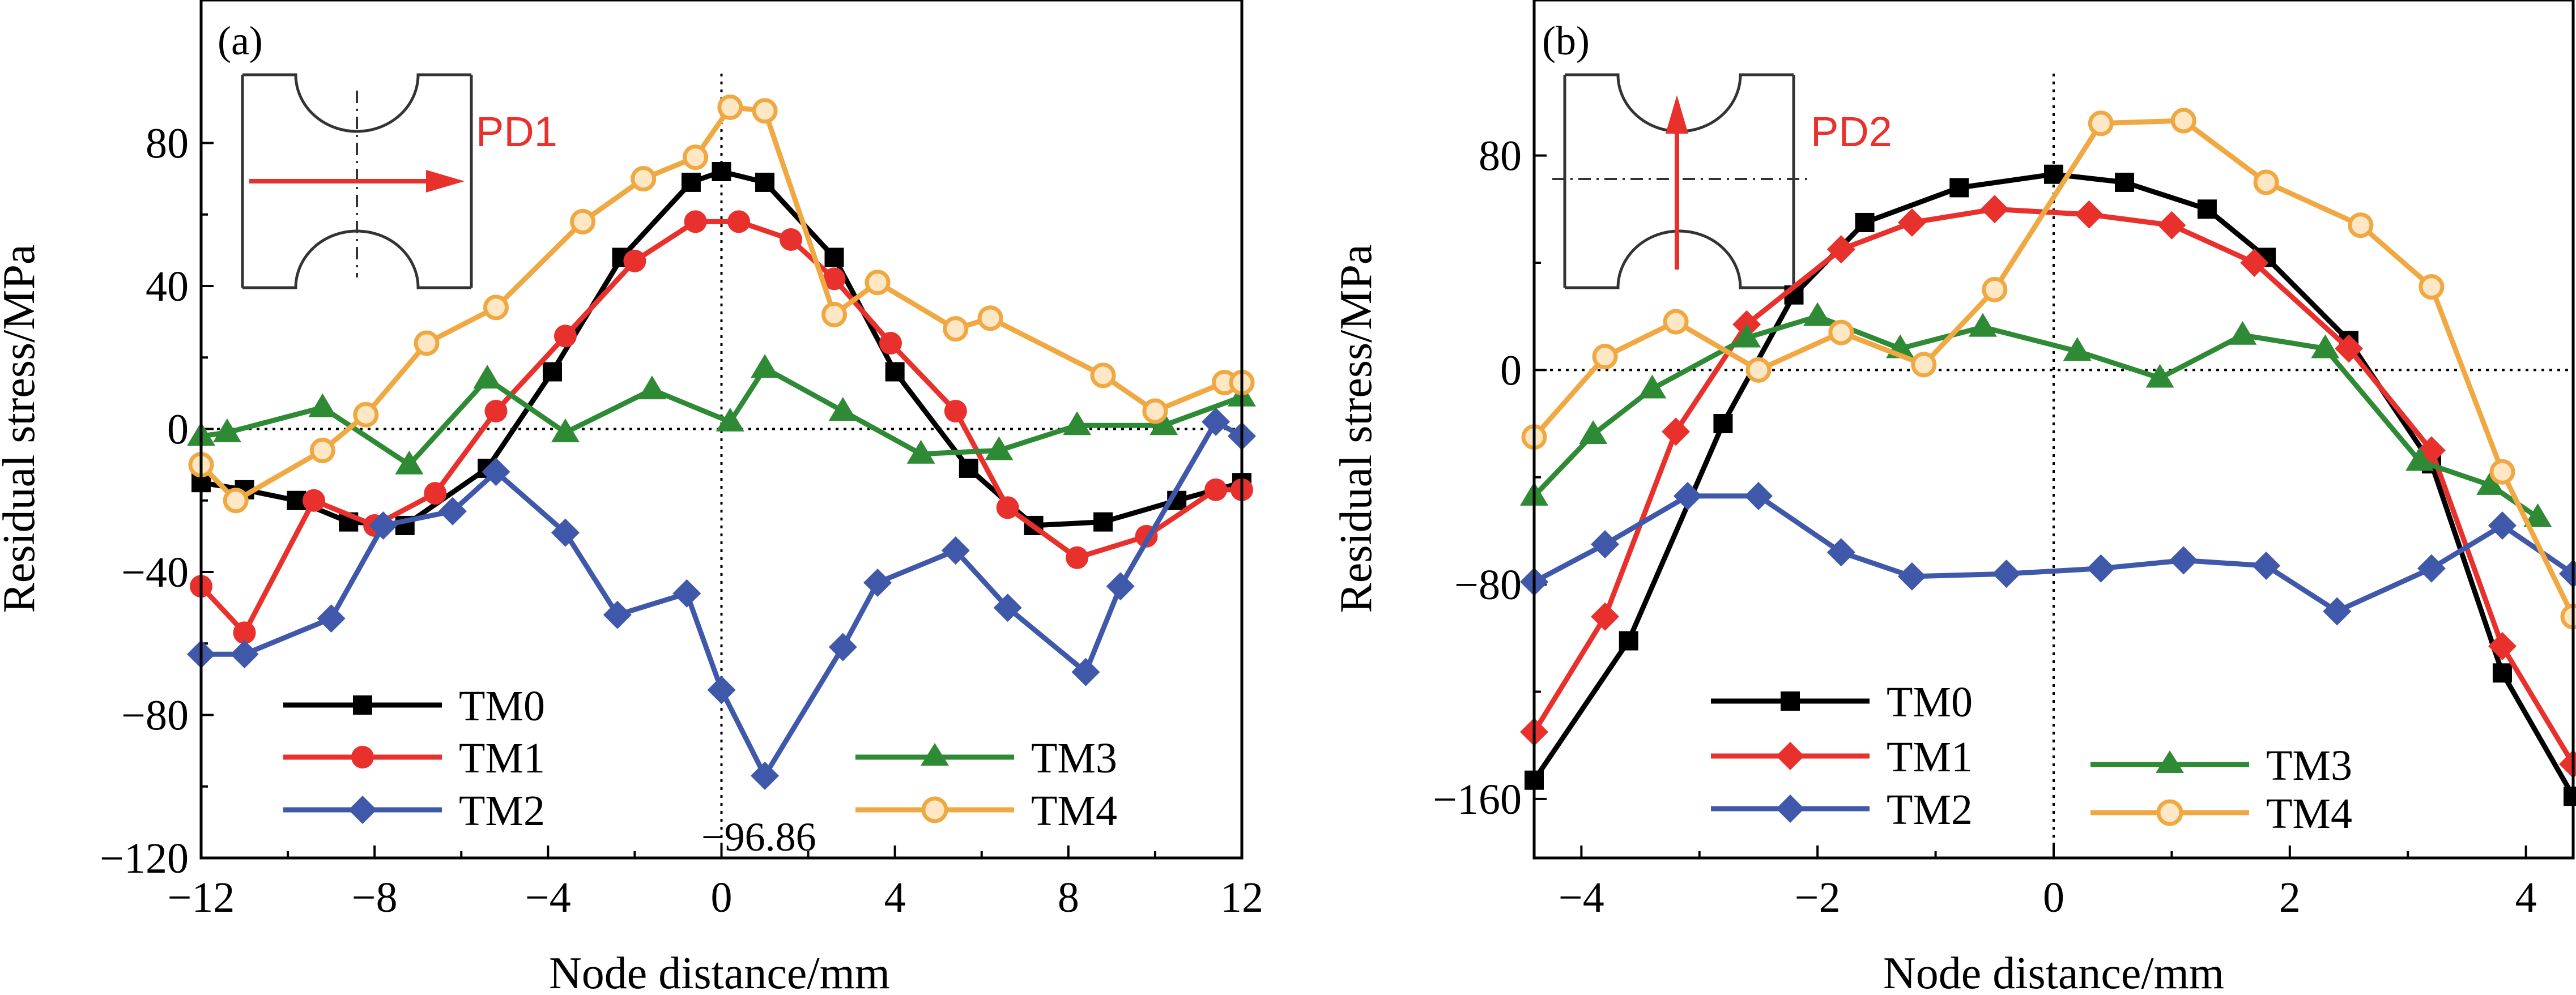  Describe the element at coordinates (1488, 585) in the screenshot. I see `y-tick-label: −80` at that location.